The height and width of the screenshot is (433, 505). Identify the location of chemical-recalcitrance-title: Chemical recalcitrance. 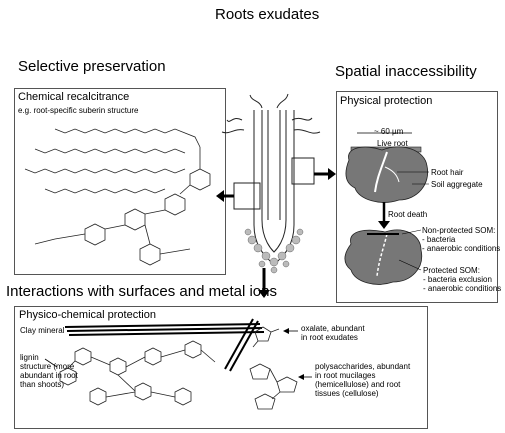
(74, 97).